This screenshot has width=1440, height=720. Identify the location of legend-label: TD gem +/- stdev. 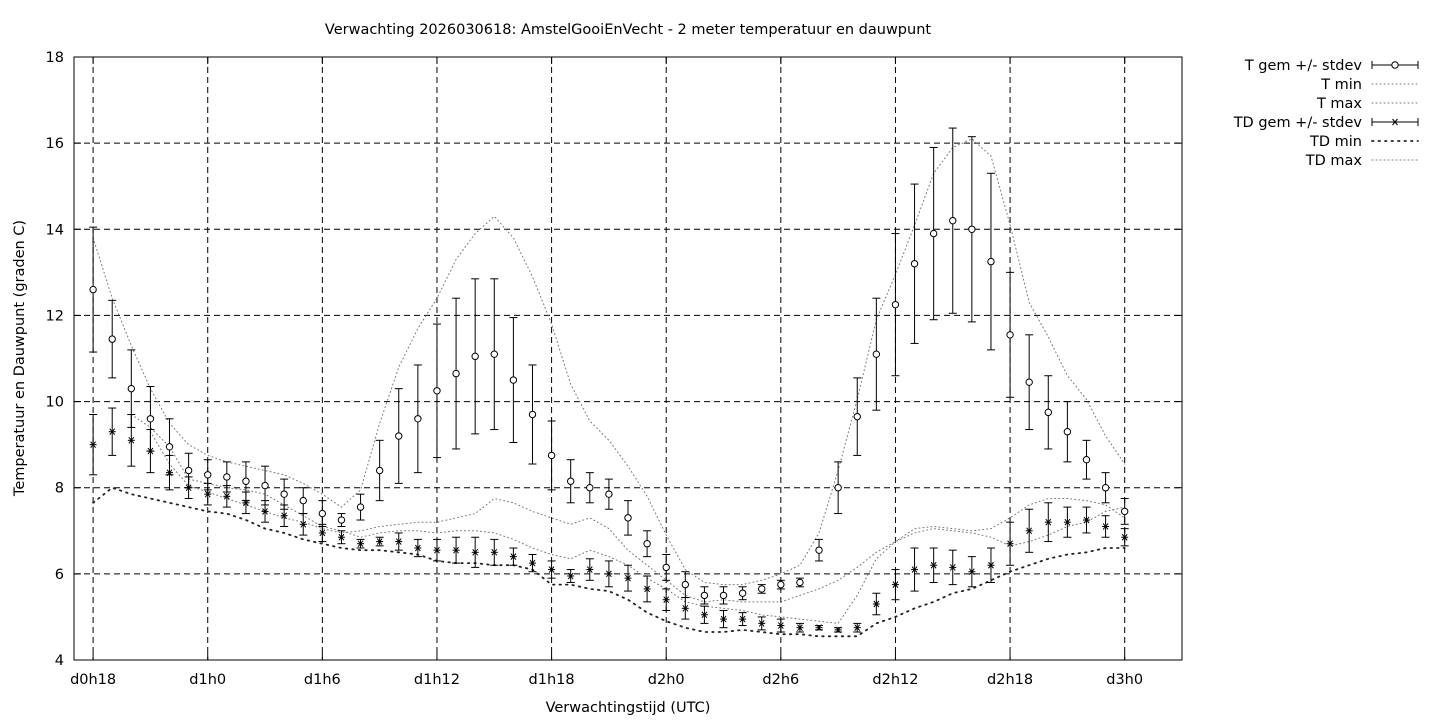
(1298, 123).